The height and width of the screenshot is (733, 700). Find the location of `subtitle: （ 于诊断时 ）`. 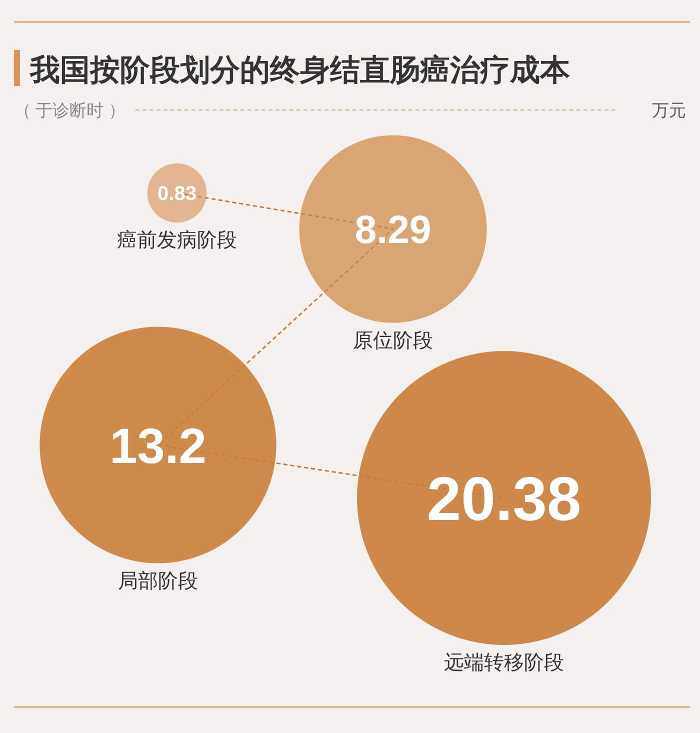

subtitle: （ 于诊断时 ） is located at coordinates (70, 110).